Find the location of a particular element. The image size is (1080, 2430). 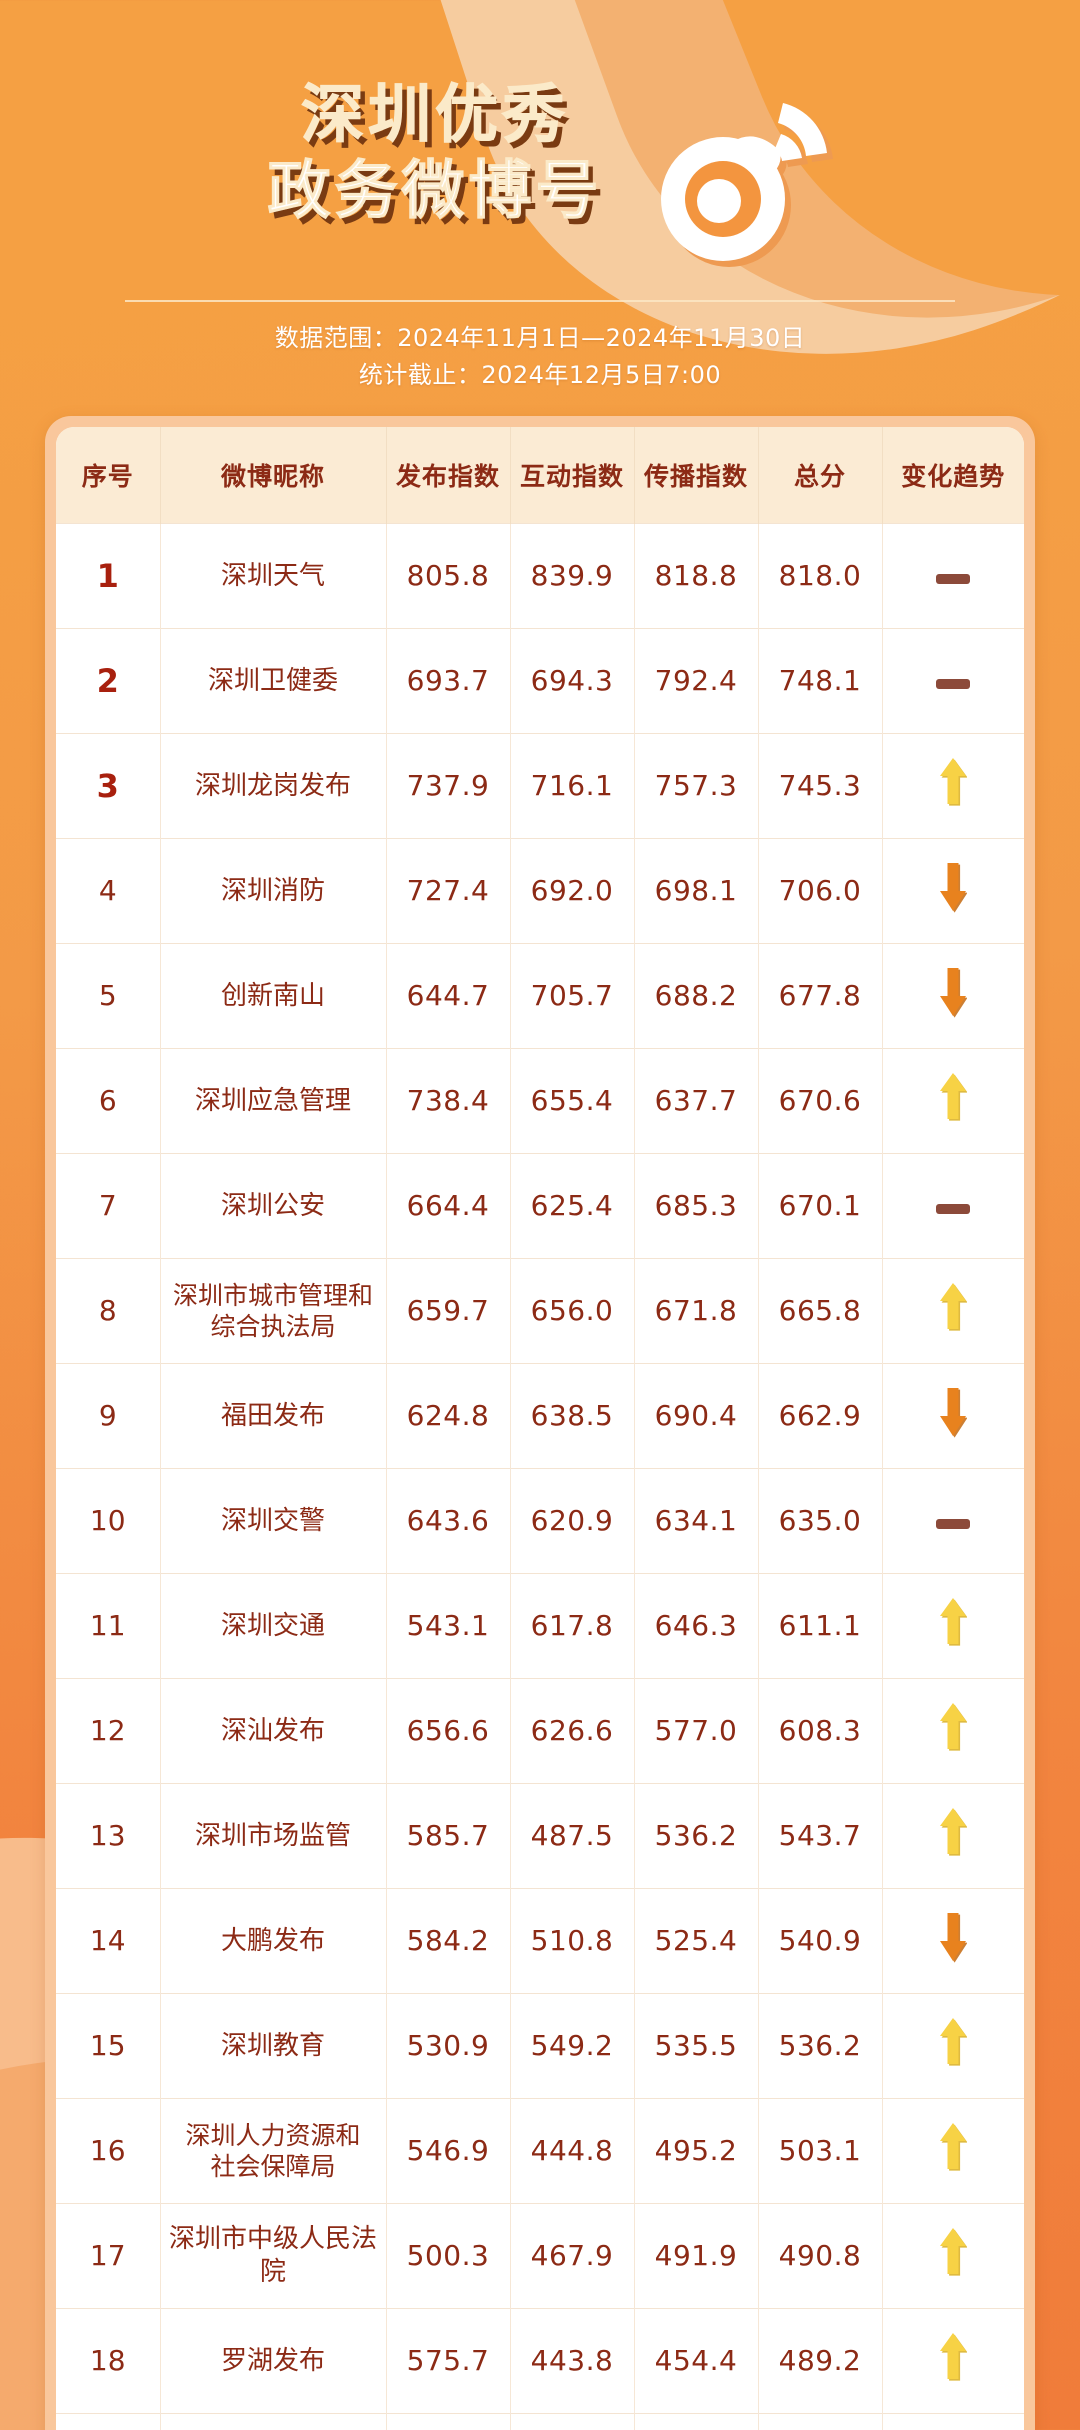

table-row: 11 深圳交通 543.1 617.8 646.3 611.1 is located at coordinates (540, 1625).